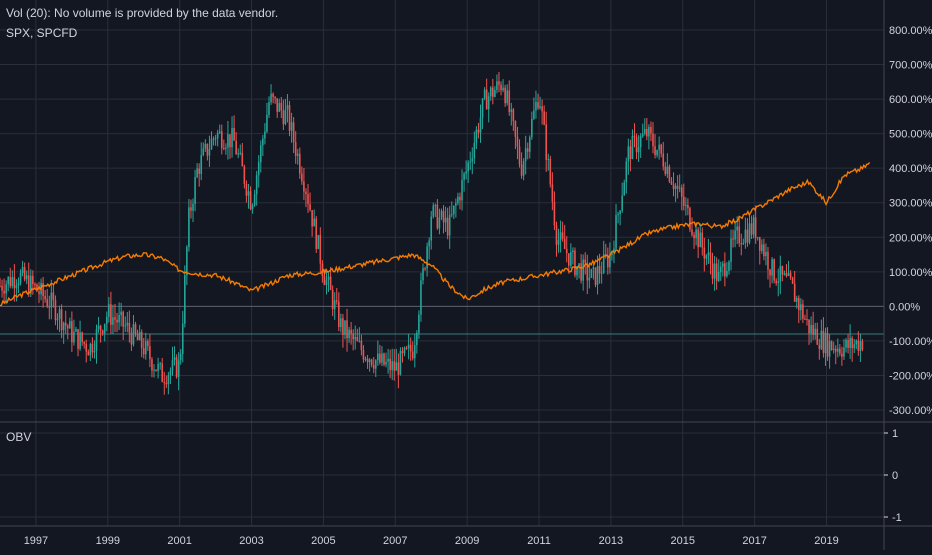  Describe the element at coordinates (36, 541) in the screenshot. I see `x-tick-label: 1997` at that location.